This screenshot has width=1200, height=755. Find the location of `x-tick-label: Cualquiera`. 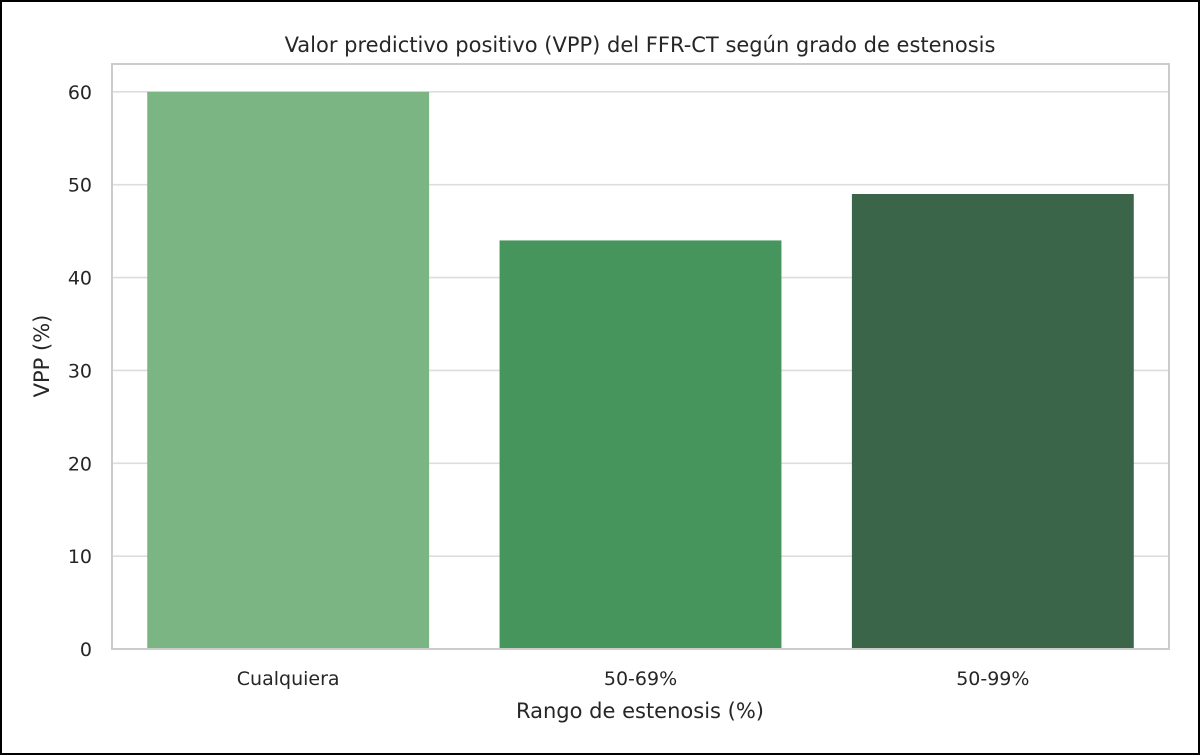

x-tick-label: Cualquiera is located at coordinates (288, 679).